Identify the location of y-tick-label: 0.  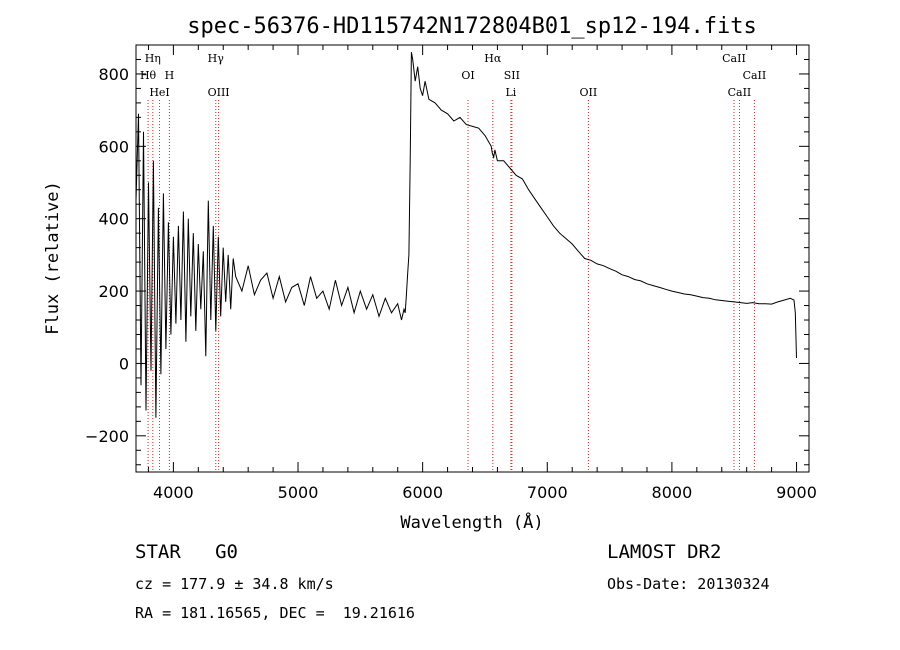
(124, 363).